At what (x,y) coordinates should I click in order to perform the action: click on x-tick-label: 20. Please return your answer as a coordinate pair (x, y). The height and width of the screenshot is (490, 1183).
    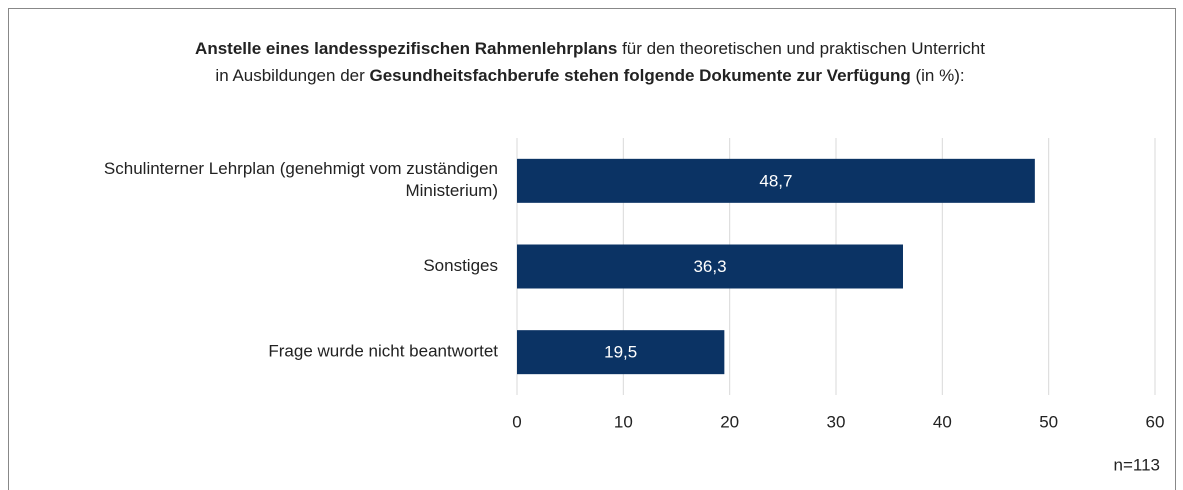
    Looking at the image, I should click on (729, 421).